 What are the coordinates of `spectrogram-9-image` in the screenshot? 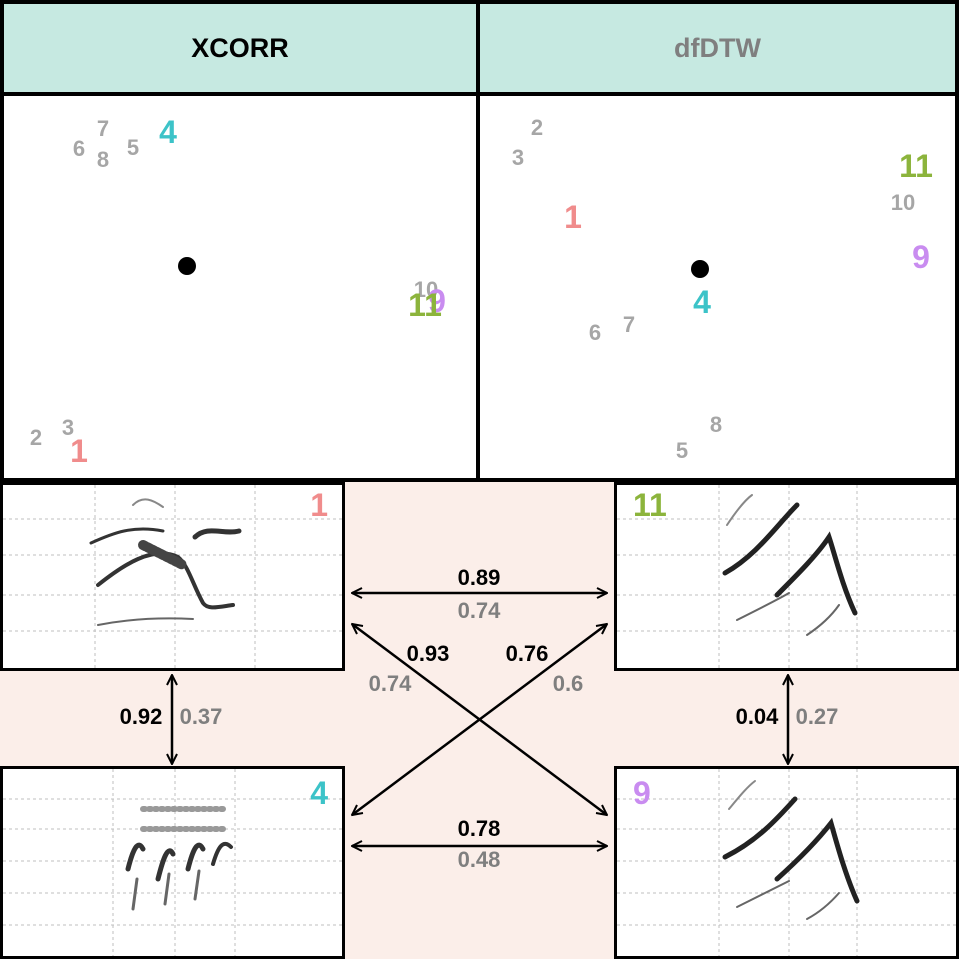 It's located at (786, 862).